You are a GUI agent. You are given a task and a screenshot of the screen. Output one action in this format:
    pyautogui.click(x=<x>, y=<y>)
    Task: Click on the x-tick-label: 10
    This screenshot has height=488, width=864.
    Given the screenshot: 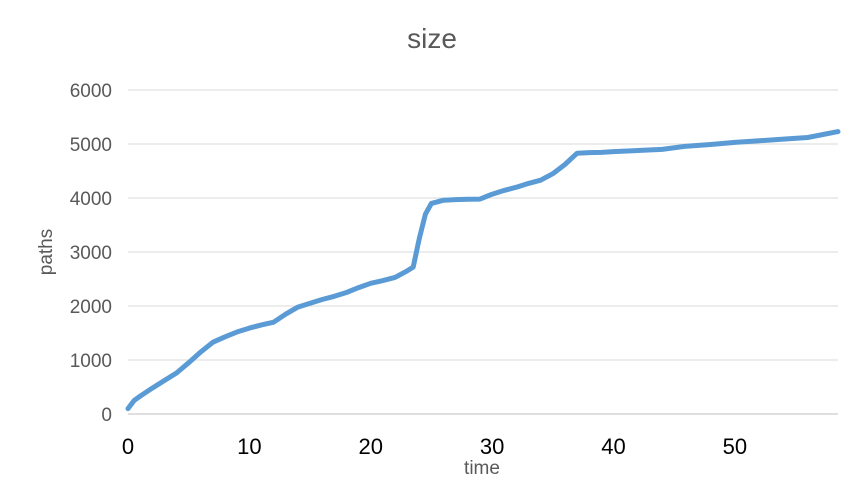 What is the action you would take?
    pyautogui.click(x=249, y=446)
    